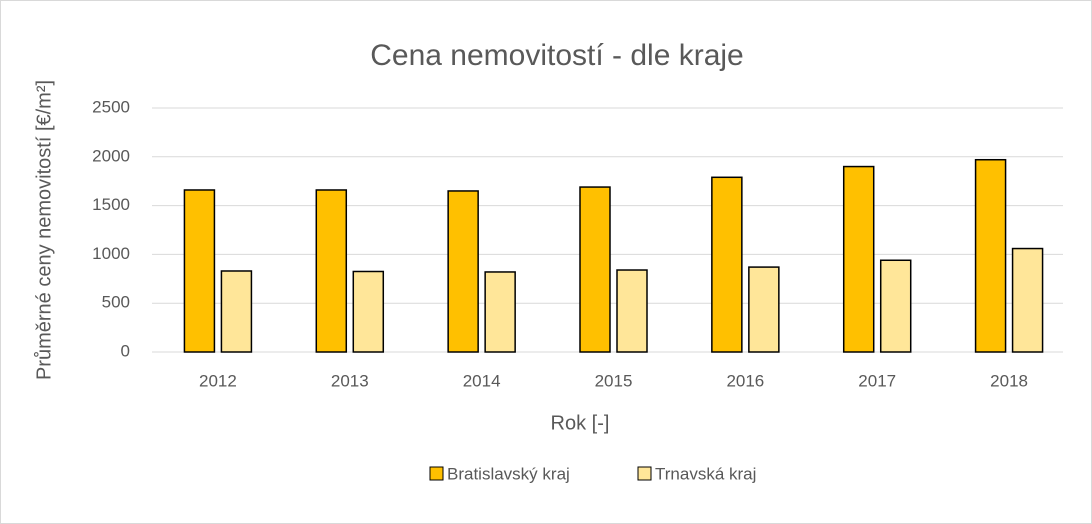  What do you see at coordinates (111, 253) in the screenshot?
I see `y-tick-label: 1000` at bounding box center [111, 253].